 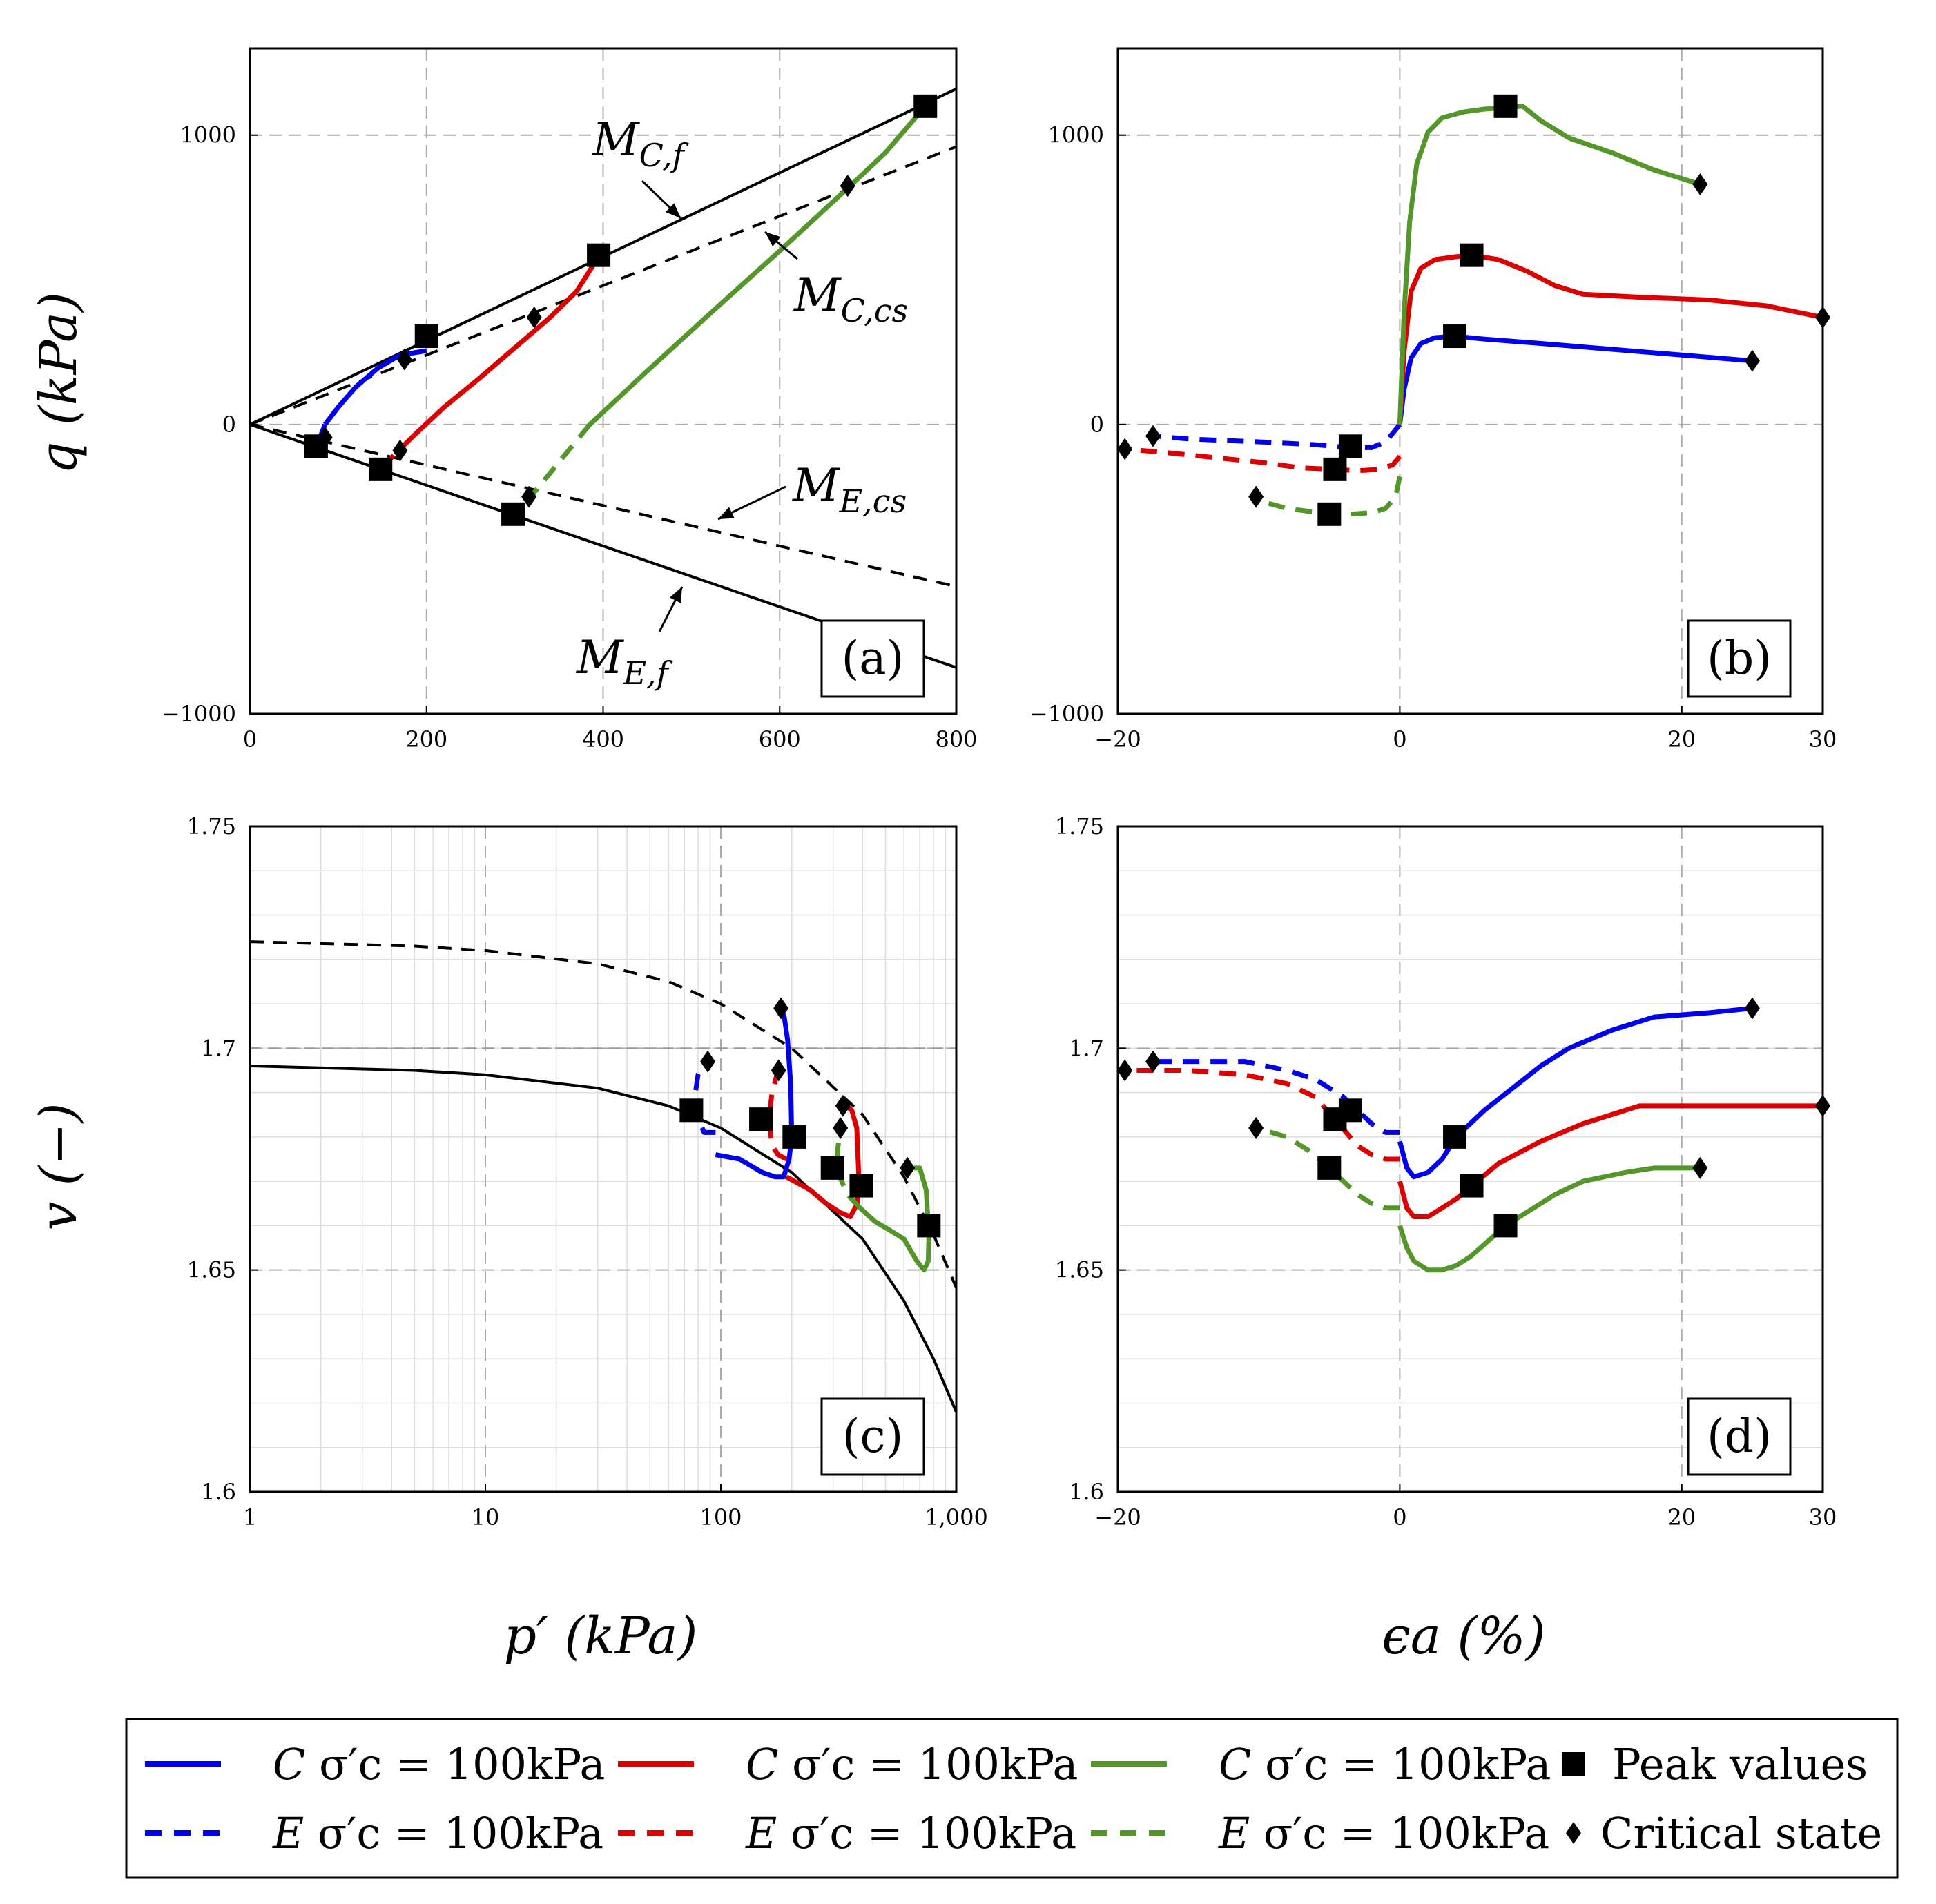 I want to click on y-axis-title-v: v (−), so click(x=58, y=1166).